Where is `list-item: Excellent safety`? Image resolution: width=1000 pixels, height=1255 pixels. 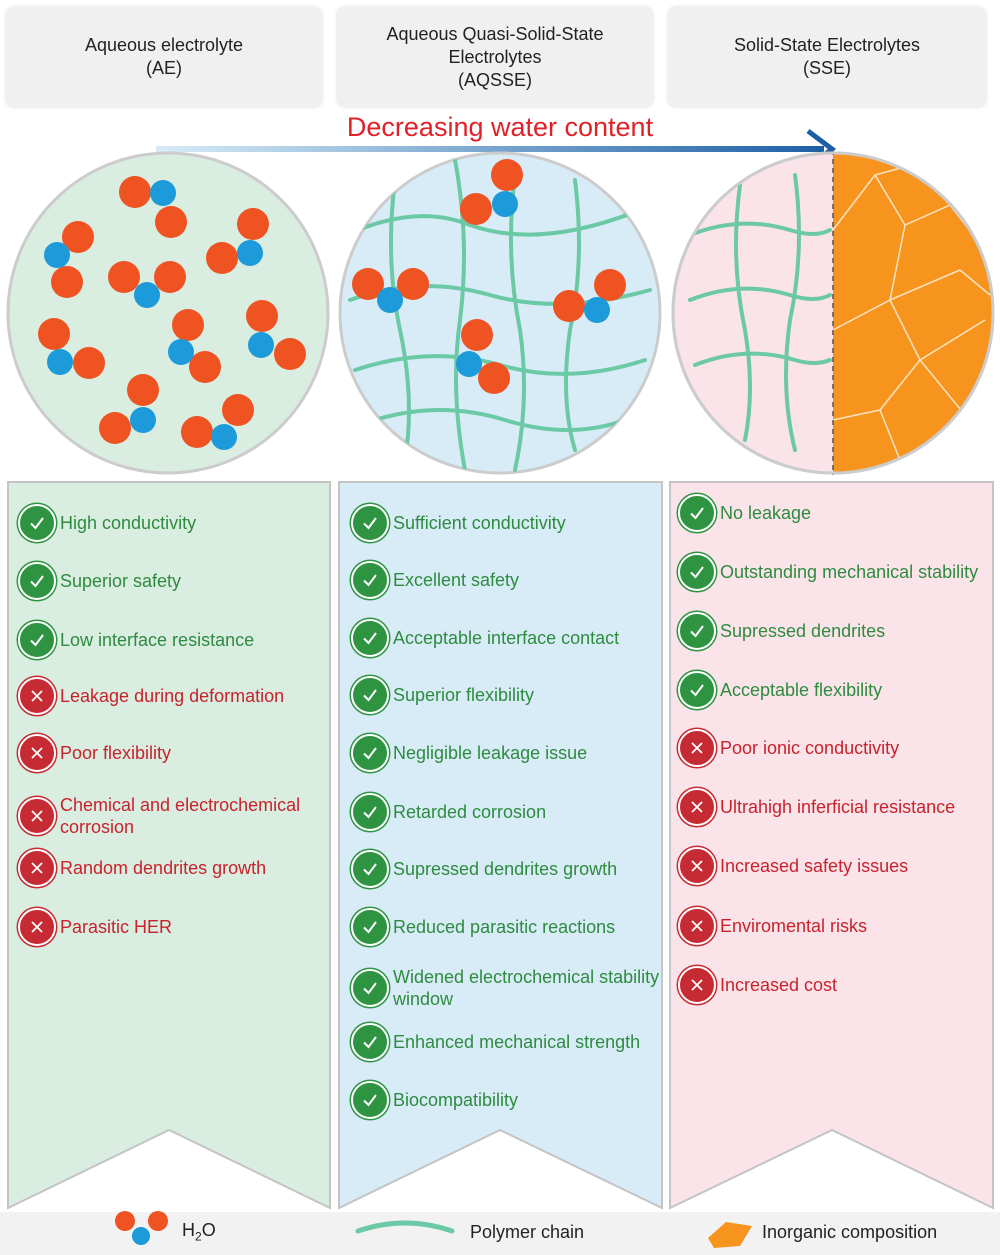 list-item: Excellent safety is located at coordinates (506, 580).